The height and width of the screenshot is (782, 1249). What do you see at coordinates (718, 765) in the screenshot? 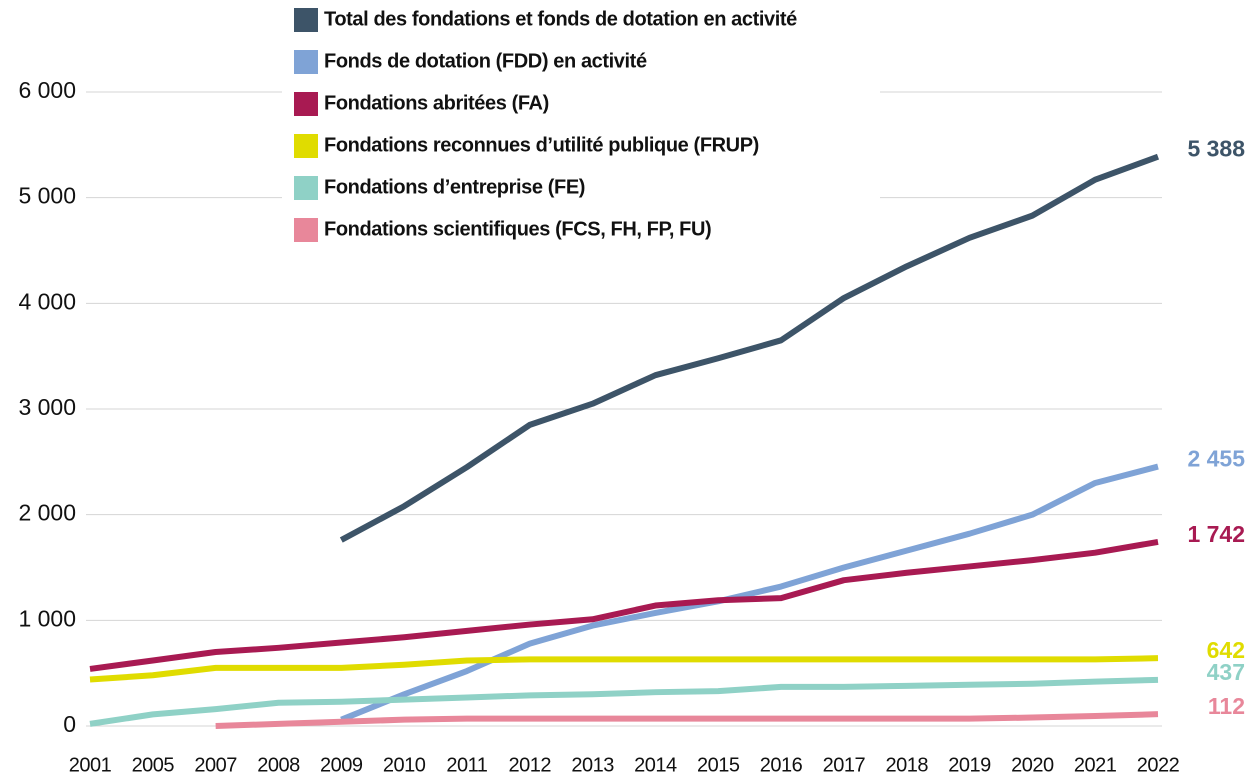
I see `x-tick-label: 2015` at bounding box center [718, 765].